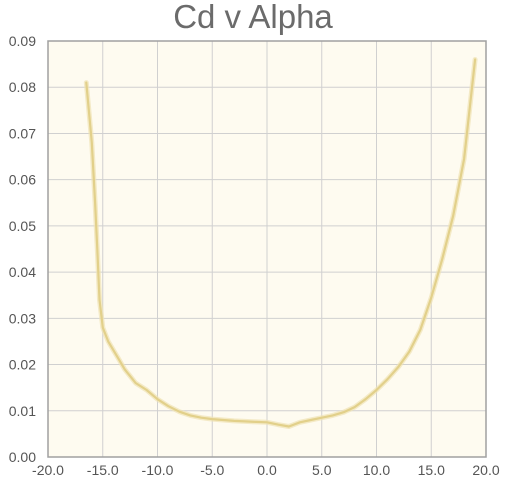 The width and height of the screenshot is (511, 493). What do you see at coordinates (22, 226) in the screenshot?
I see `y-tick-label: 0.05` at bounding box center [22, 226].